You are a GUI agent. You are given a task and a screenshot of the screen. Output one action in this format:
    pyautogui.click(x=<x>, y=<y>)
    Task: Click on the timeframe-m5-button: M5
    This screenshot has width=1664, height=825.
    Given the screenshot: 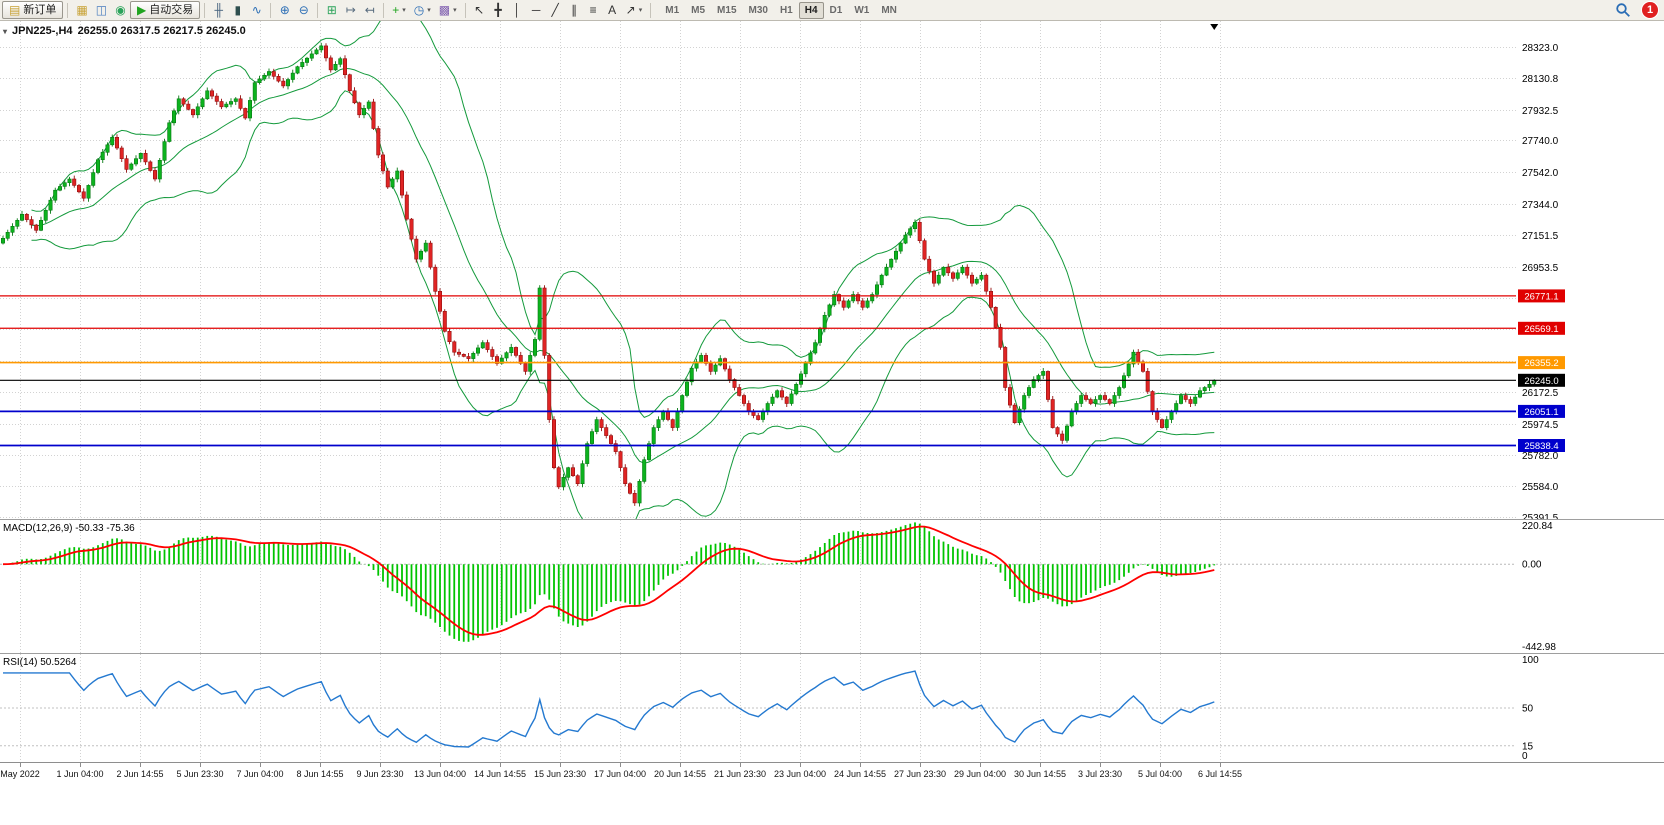 What is the action you would take?
    pyautogui.click(x=698, y=10)
    